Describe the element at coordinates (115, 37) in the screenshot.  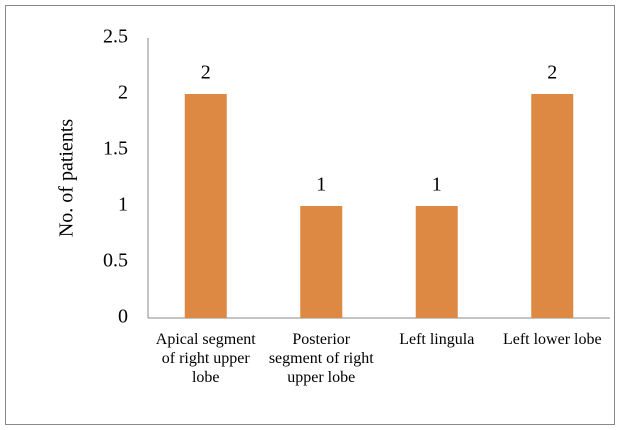
I see `y-tick-label: 2.5` at that location.